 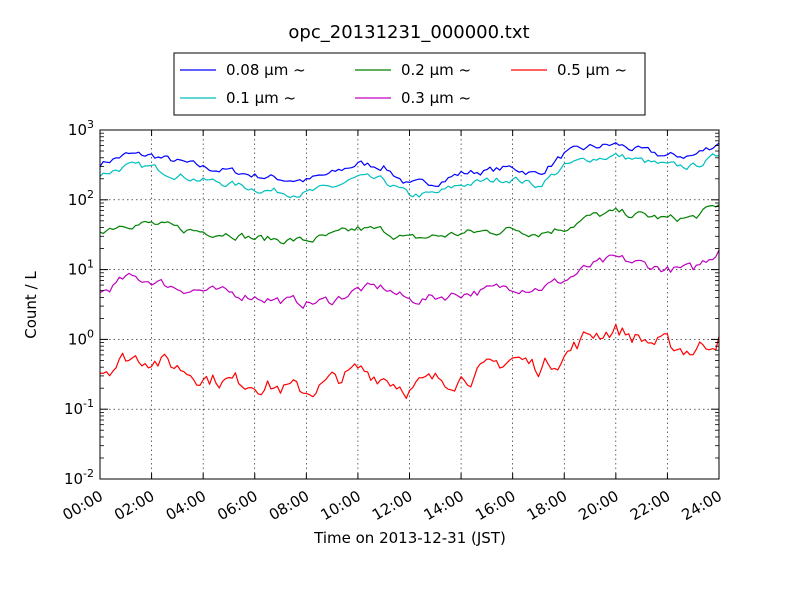 What do you see at coordinates (409, 538) in the screenshot?
I see `x-axis-label: Time on 2013-12-31 (JST)` at bounding box center [409, 538].